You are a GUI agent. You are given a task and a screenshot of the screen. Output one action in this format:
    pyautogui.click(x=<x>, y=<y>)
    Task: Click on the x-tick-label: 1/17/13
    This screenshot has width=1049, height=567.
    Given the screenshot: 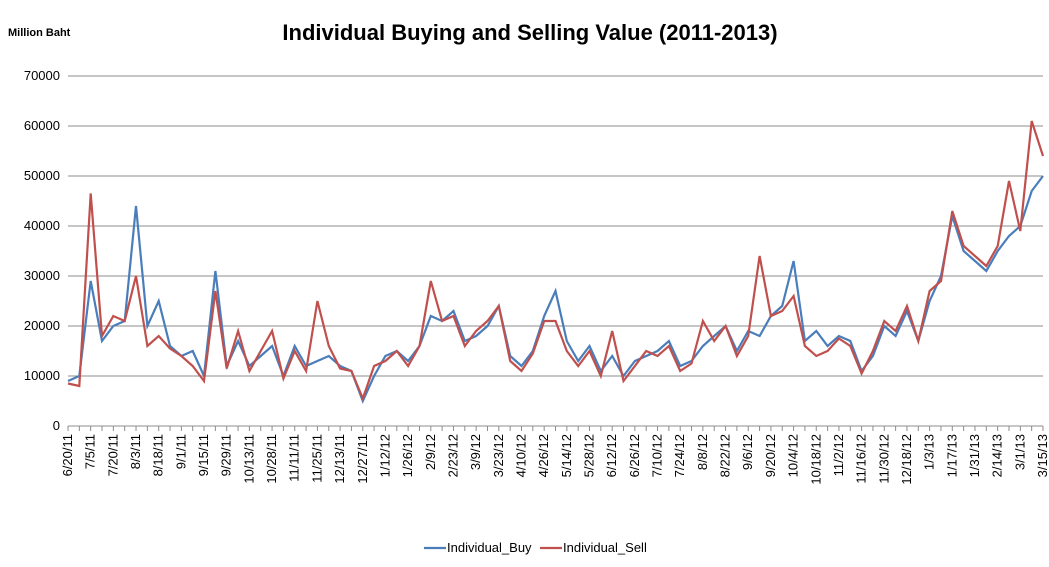 What is the action you would take?
    pyautogui.click(x=951, y=455)
    